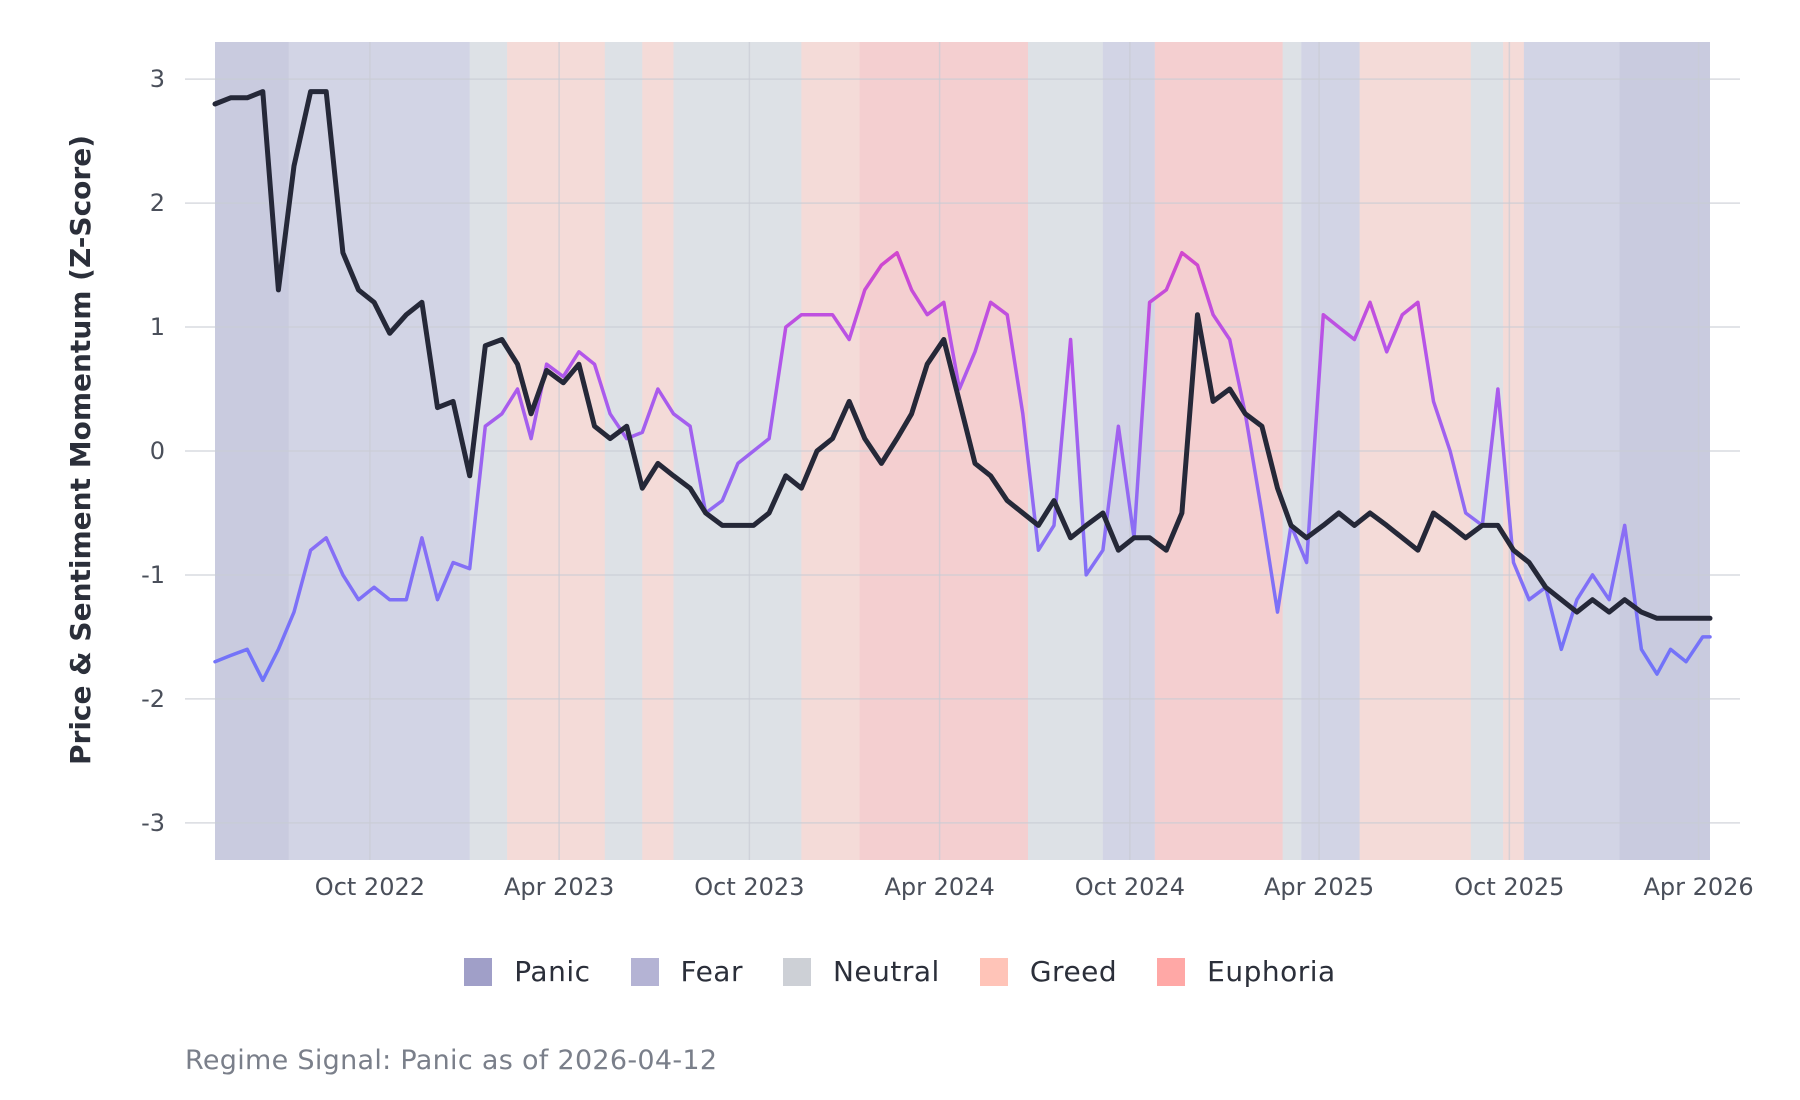 This screenshot has width=1800, height=1100. I want to click on legend-swatch-euphoria, so click(1171, 971).